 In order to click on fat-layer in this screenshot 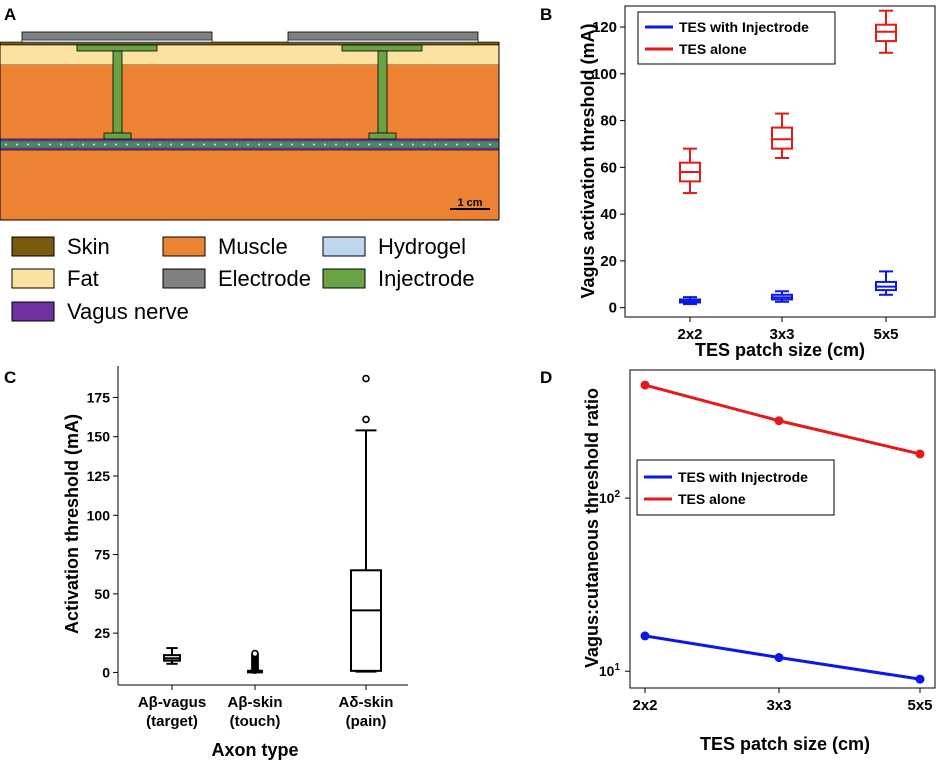, I will do `click(250, 55)`.